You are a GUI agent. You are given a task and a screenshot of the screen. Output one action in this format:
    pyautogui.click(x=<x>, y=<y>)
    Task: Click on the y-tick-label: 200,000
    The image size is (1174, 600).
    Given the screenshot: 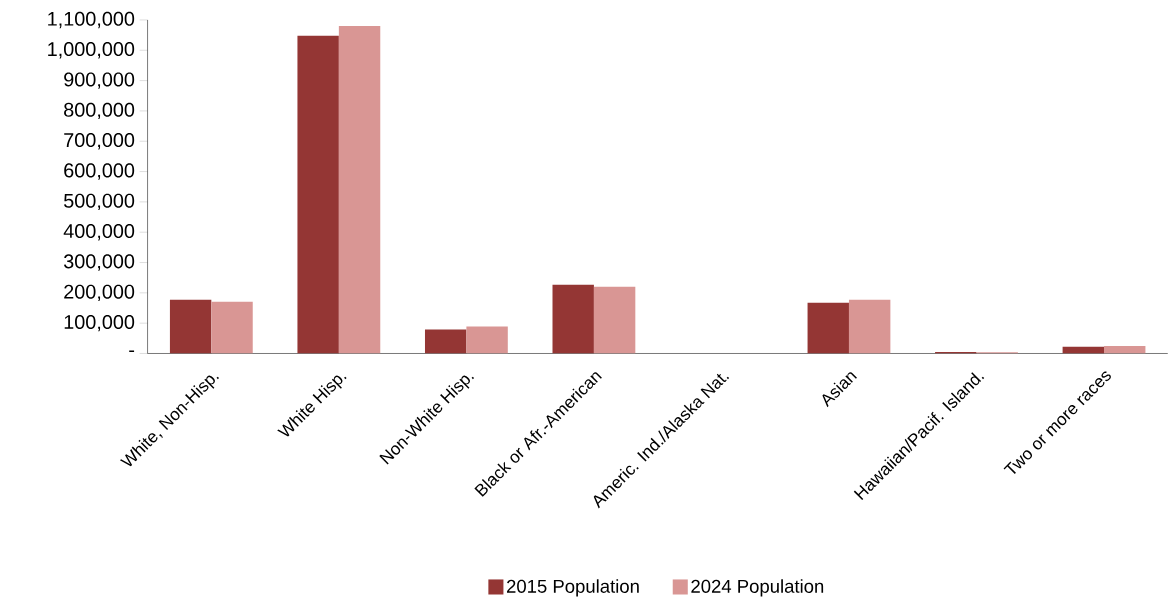 What is the action you would take?
    pyautogui.click(x=99, y=292)
    